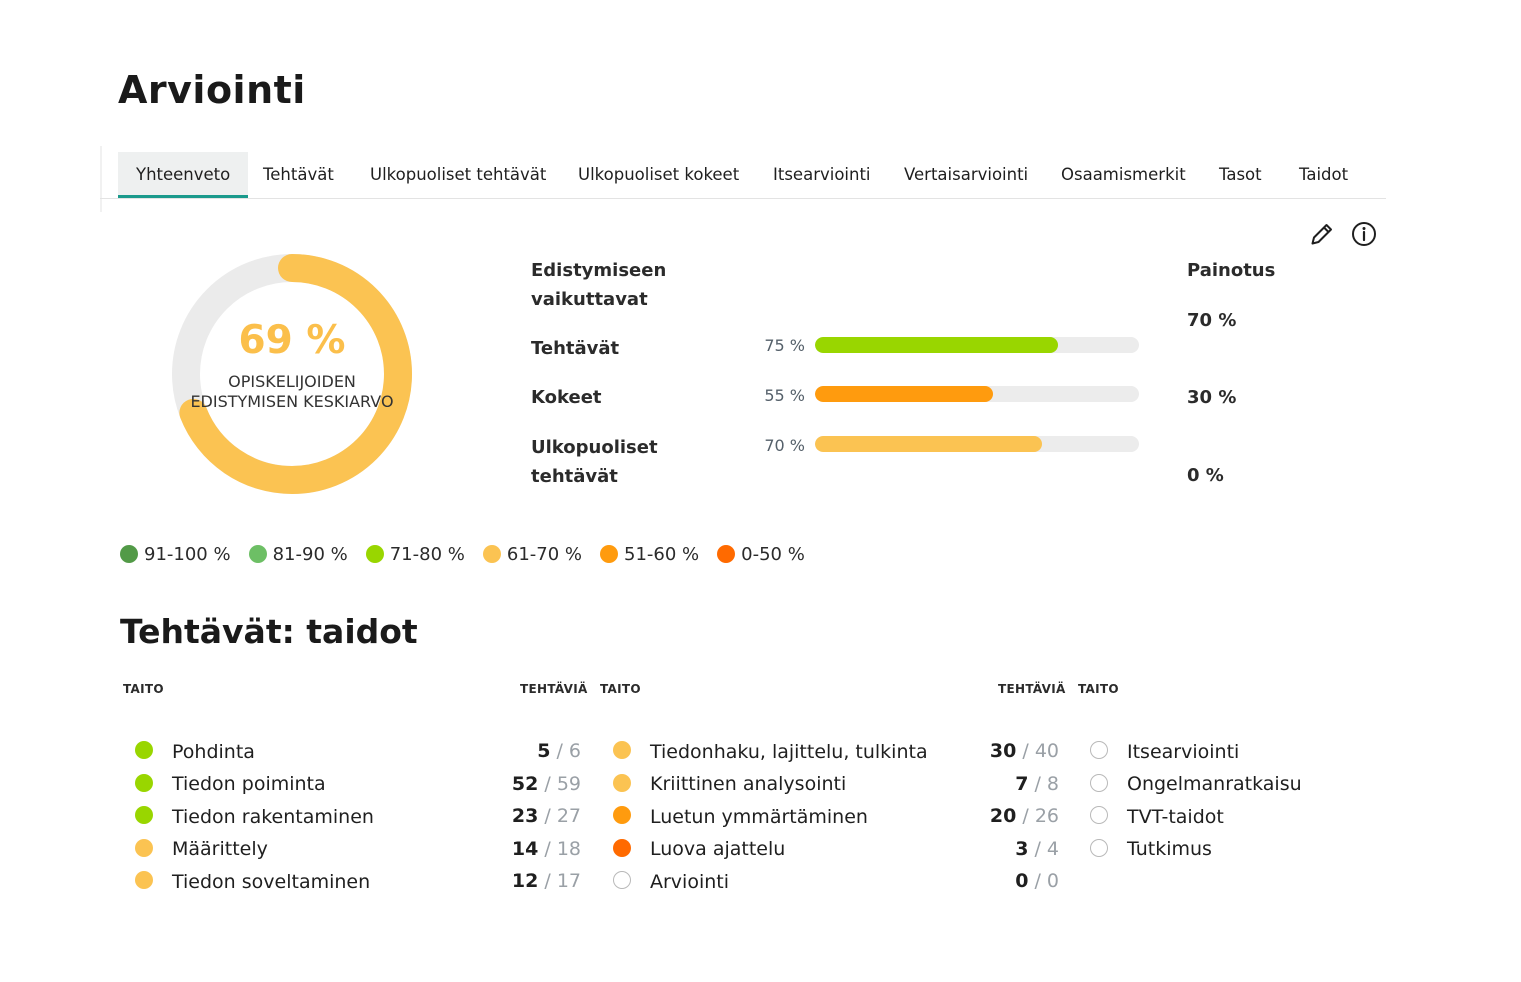  I want to click on skill-task-count: 12 / 17, so click(546, 881).